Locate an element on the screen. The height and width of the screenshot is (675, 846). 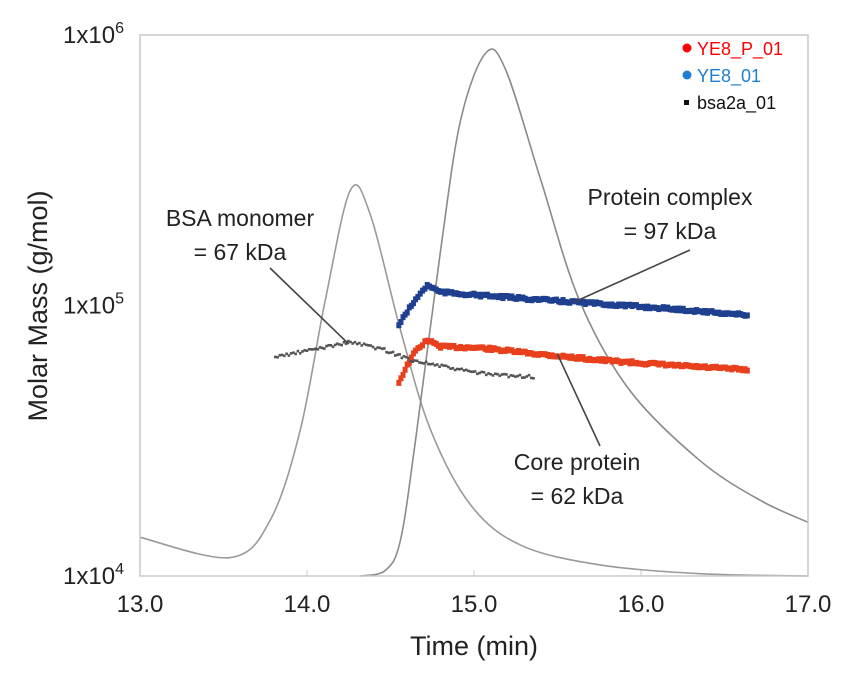
annotation-text: Protein complex is located at coordinates (670, 197).